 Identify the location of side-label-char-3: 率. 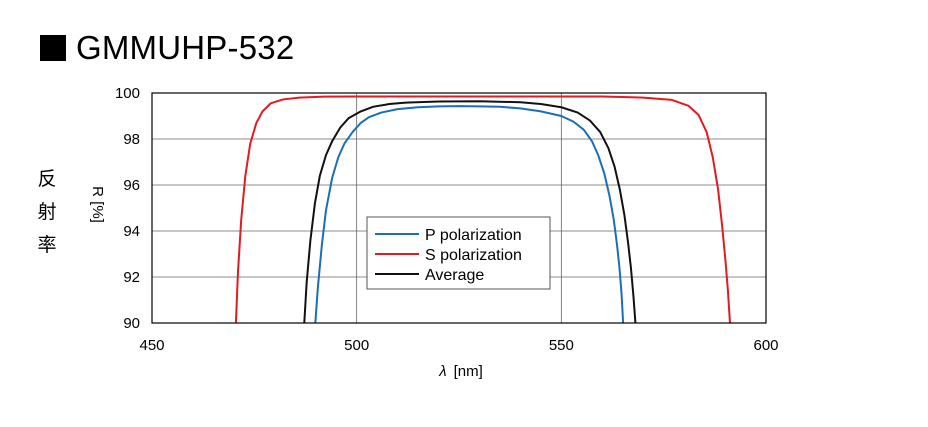
(47, 245).